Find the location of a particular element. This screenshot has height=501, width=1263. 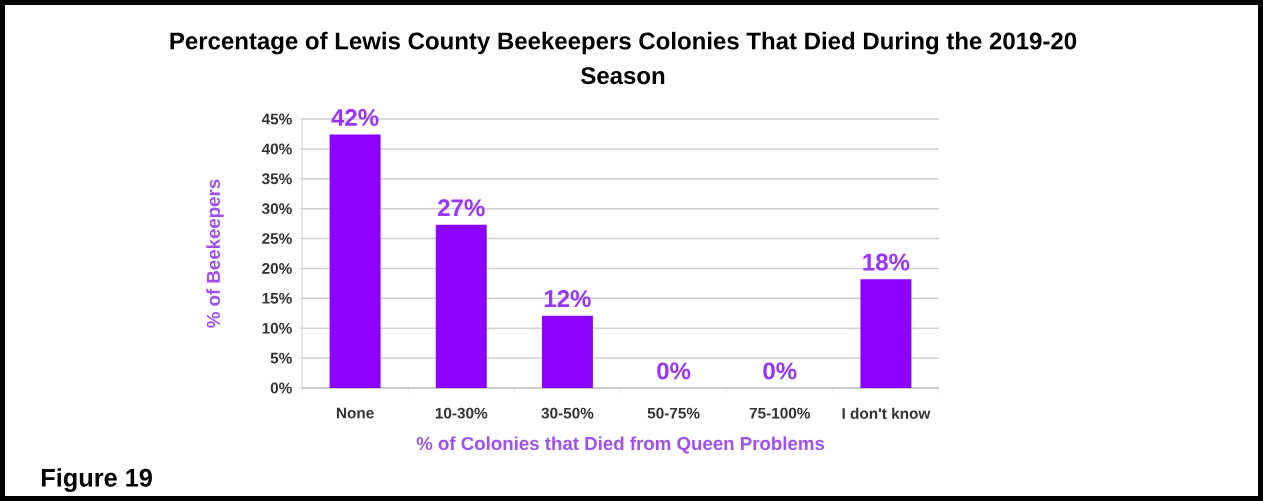

y-tick-label: 5% is located at coordinates (281, 358).